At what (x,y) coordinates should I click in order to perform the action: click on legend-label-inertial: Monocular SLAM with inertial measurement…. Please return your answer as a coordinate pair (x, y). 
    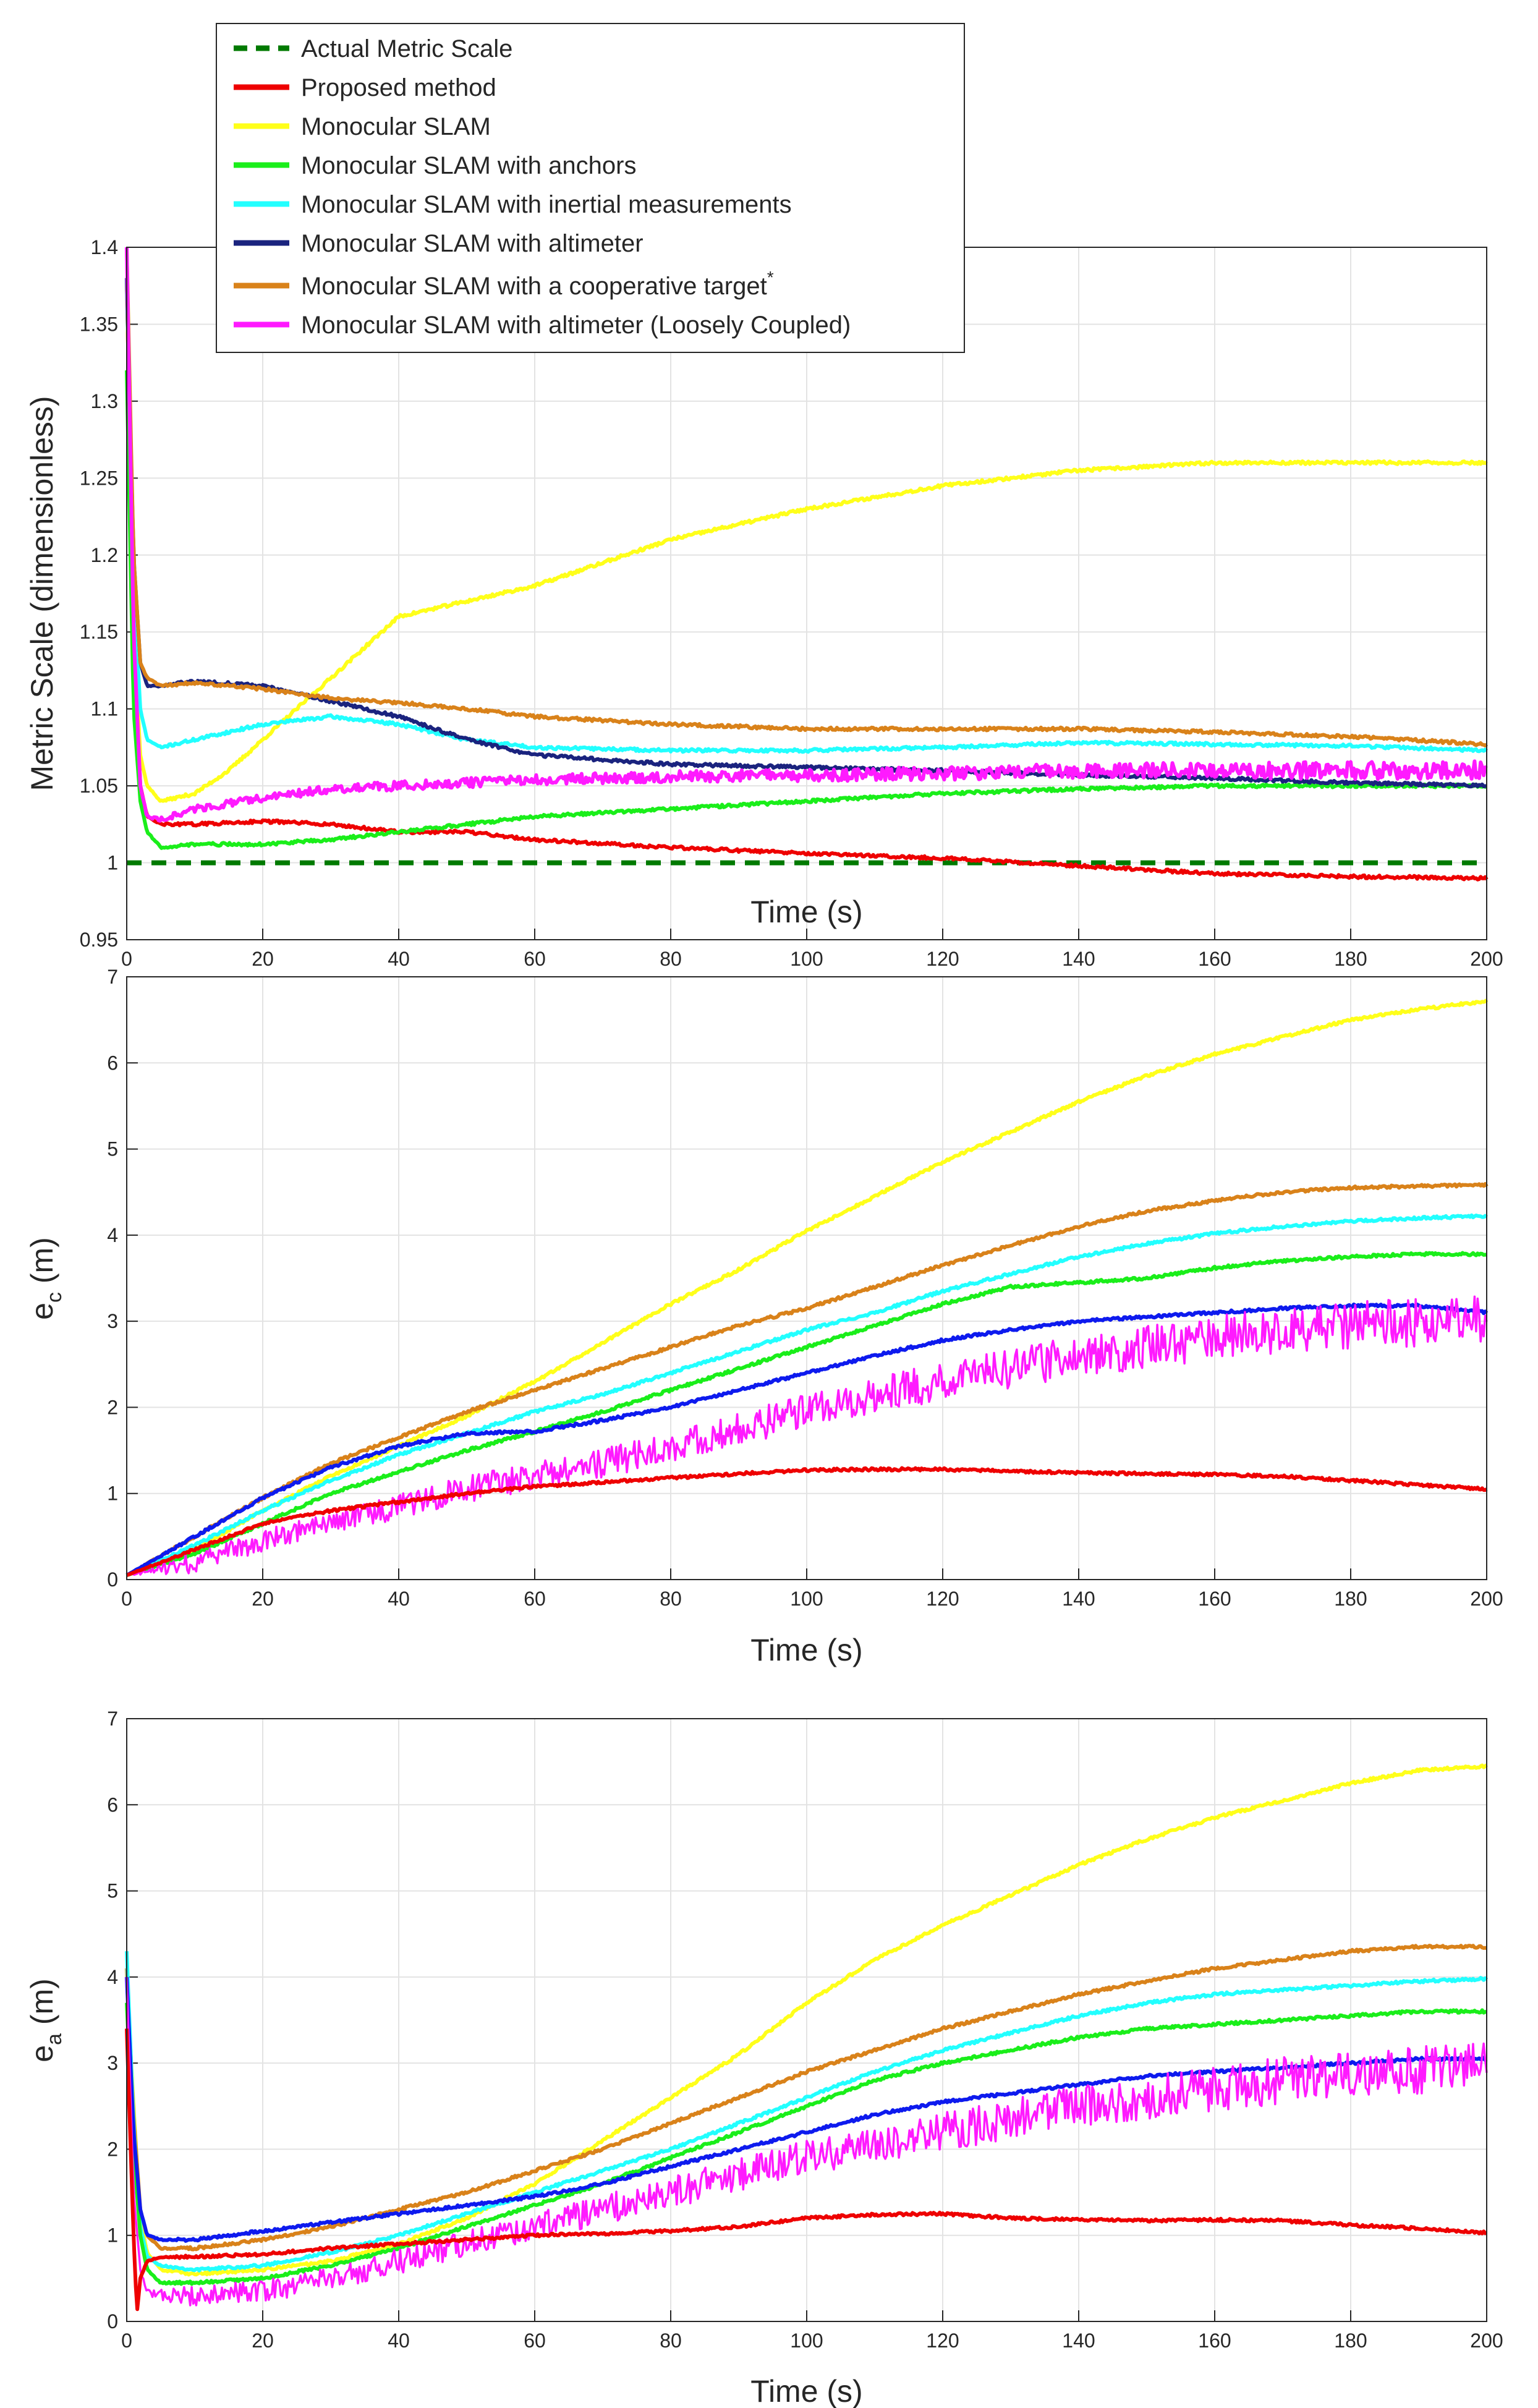
    Looking at the image, I should click on (546, 204).